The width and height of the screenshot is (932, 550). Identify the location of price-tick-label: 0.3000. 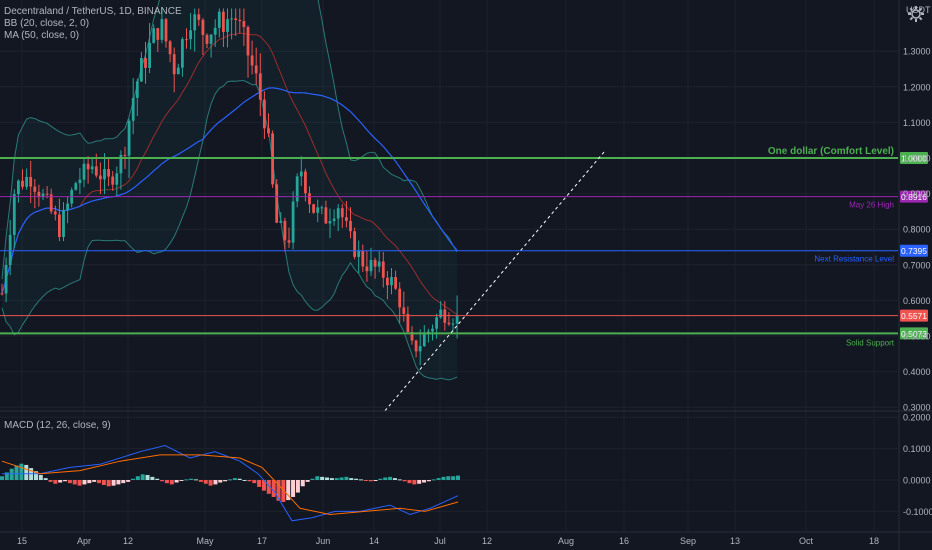
(917, 408).